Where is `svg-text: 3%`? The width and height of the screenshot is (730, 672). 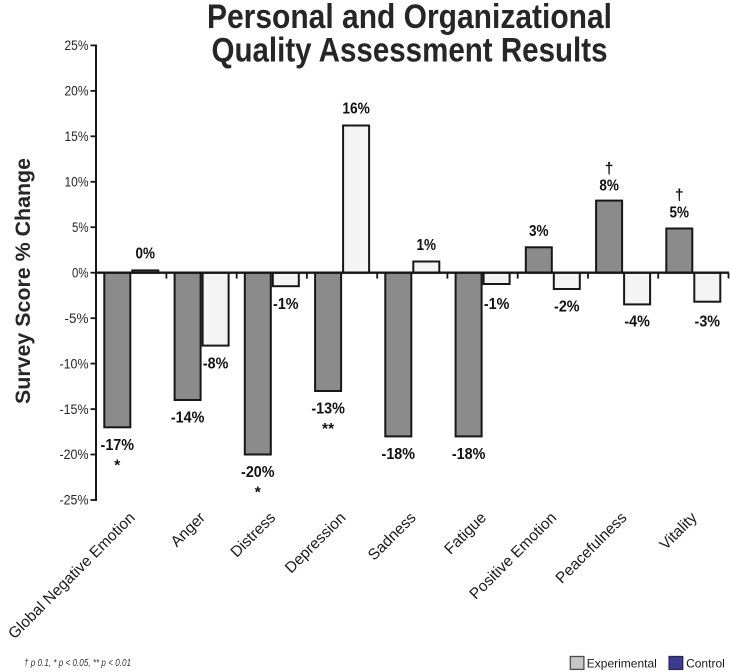
svg-text: 3% is located at coordinates (539, 231).